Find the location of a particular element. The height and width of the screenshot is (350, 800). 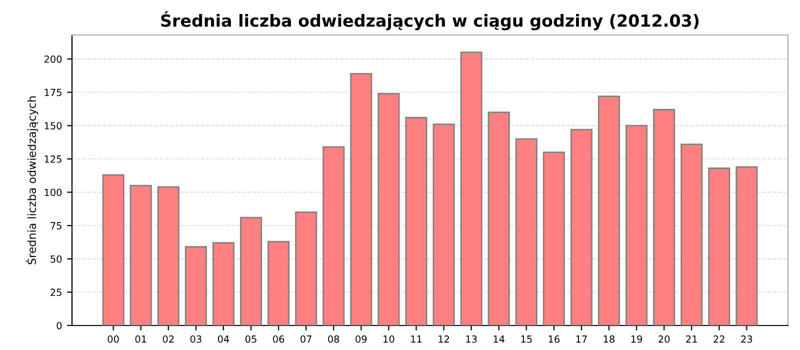

x-tick-label: 22 is located at coordinates (719, 339).